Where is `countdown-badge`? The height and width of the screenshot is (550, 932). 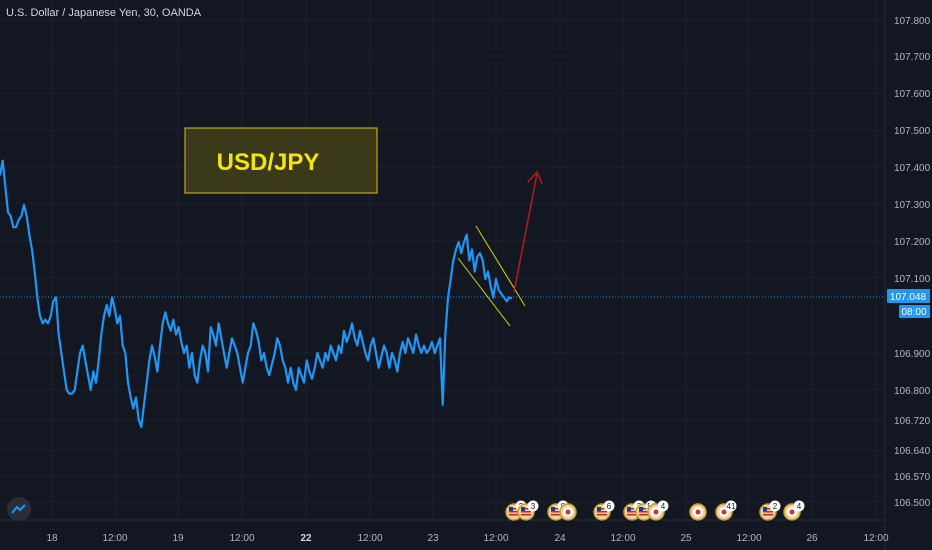
countdown-badge is located at coordinates (914, 311).